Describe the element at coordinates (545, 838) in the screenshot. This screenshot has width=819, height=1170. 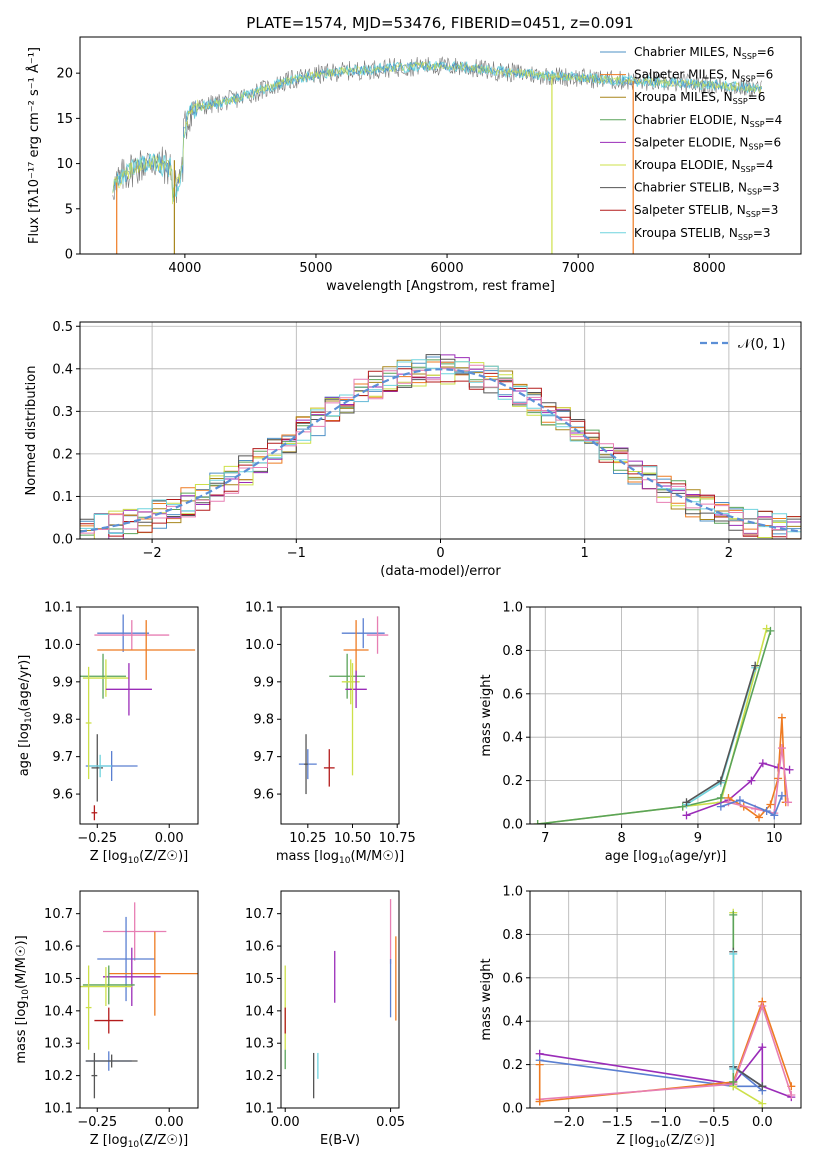
I see `x-tick-label: 7` at that location.